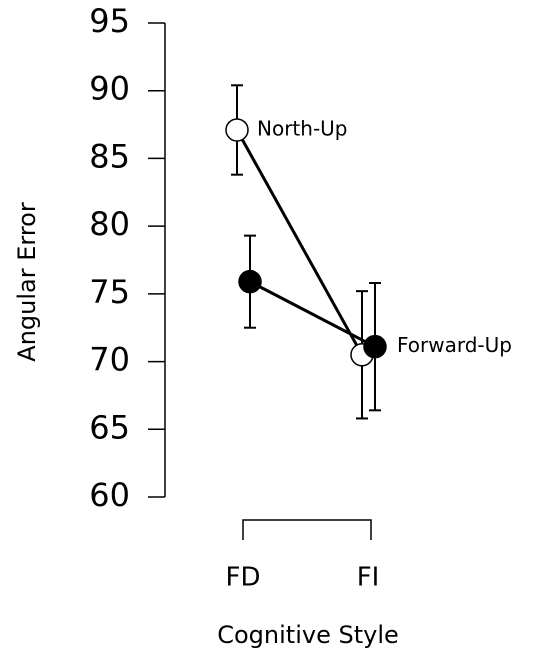 Image resolution: width=550 pixels, height=662 pixels. Describe the element at coordinates (307, 529) in the screenshot. I see `x-axis` at that location.